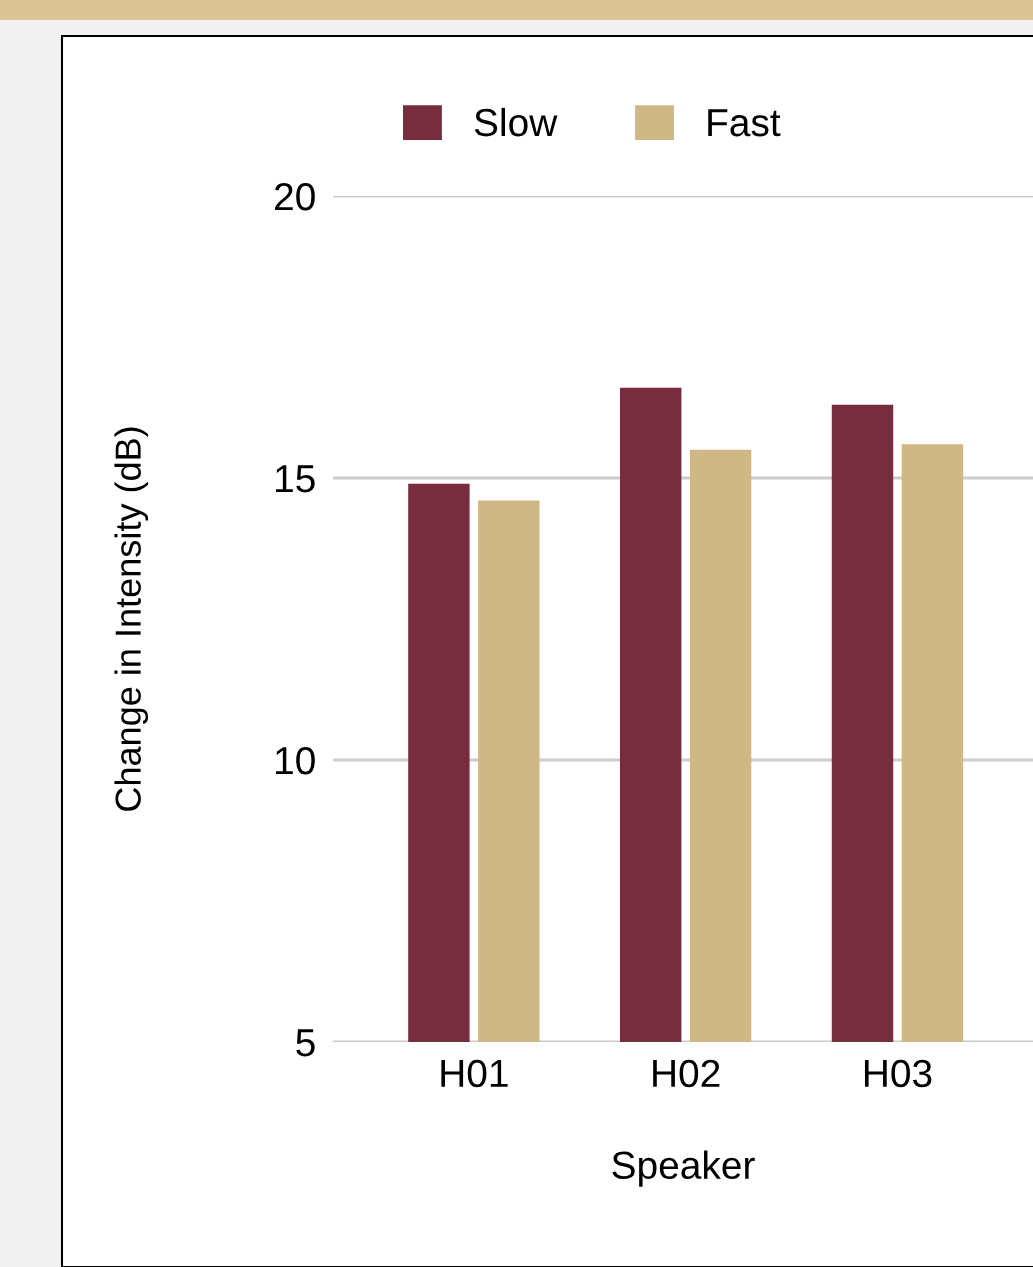  What do you see at coordinates (131, 619) in the screenshot?
I see `y-axis-title: Change in Intensity (dB)` at bounding box center [131, 619].